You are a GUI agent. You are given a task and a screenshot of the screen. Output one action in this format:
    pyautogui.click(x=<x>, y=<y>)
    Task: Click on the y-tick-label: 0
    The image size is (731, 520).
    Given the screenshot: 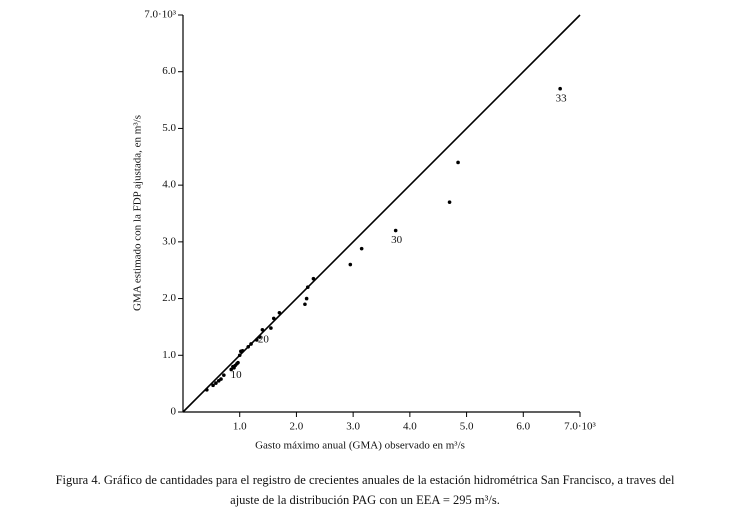 What is the action you would take?
    pyautogui.click(x=174, y=412)
    